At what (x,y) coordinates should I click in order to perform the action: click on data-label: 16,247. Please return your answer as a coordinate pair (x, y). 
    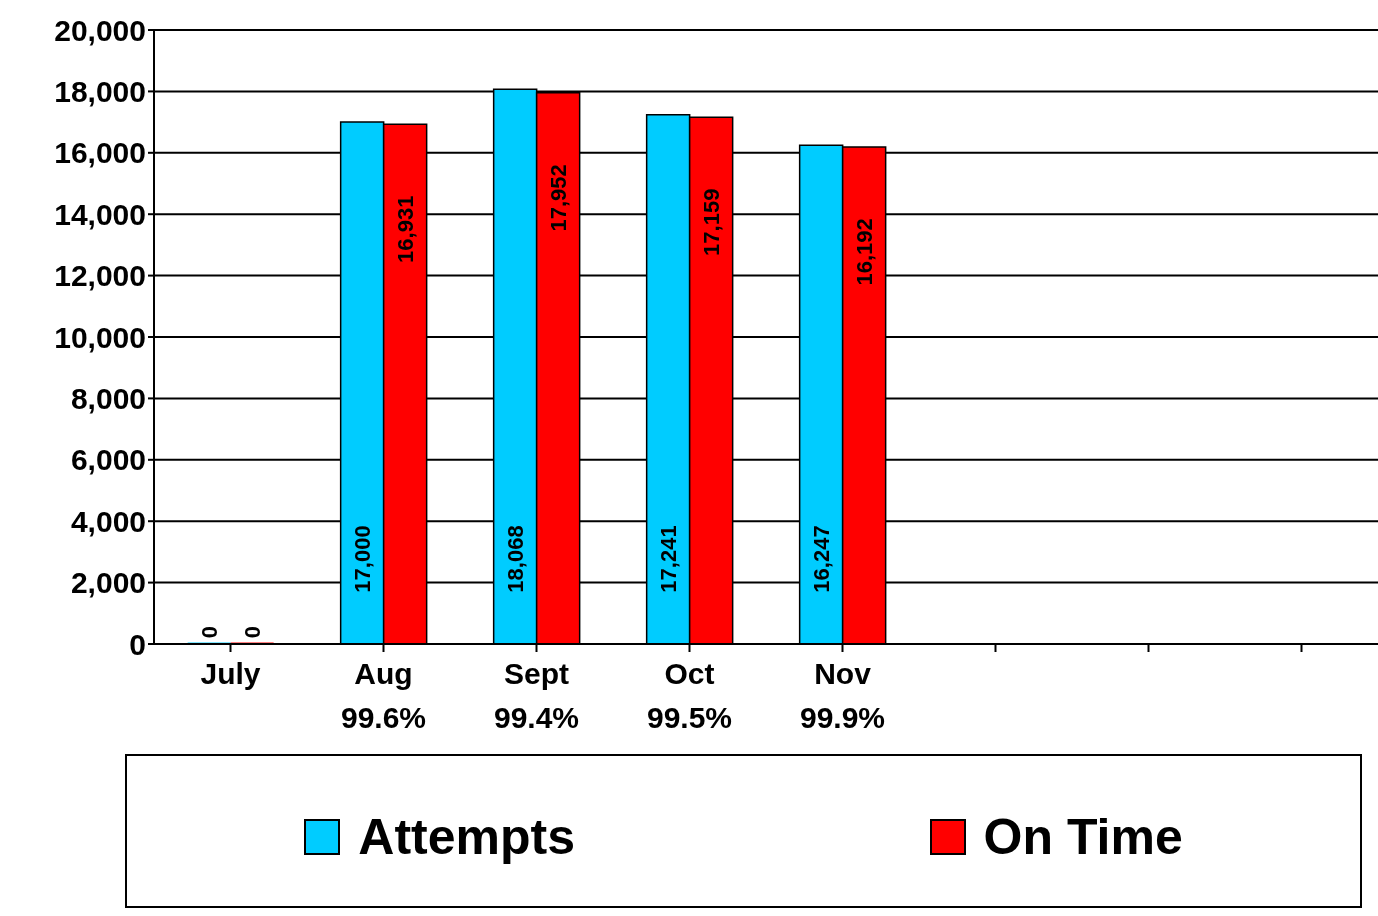
    Looking at the image, I should click on (821, 559).